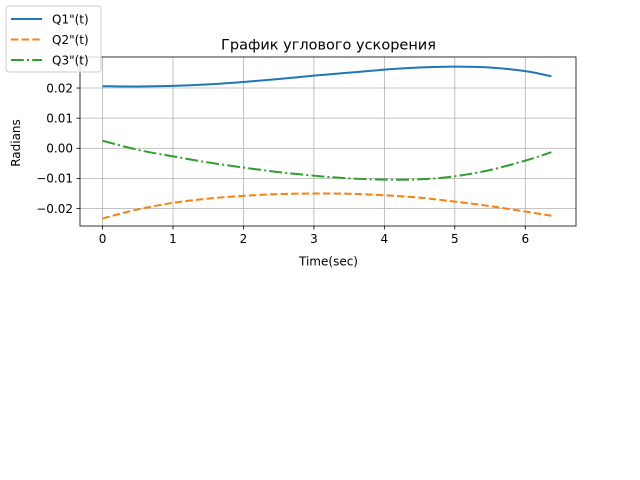  Describe the element at coordinates (525, 239) in the screenshot. I see `x-tick-label: 6` at that location.